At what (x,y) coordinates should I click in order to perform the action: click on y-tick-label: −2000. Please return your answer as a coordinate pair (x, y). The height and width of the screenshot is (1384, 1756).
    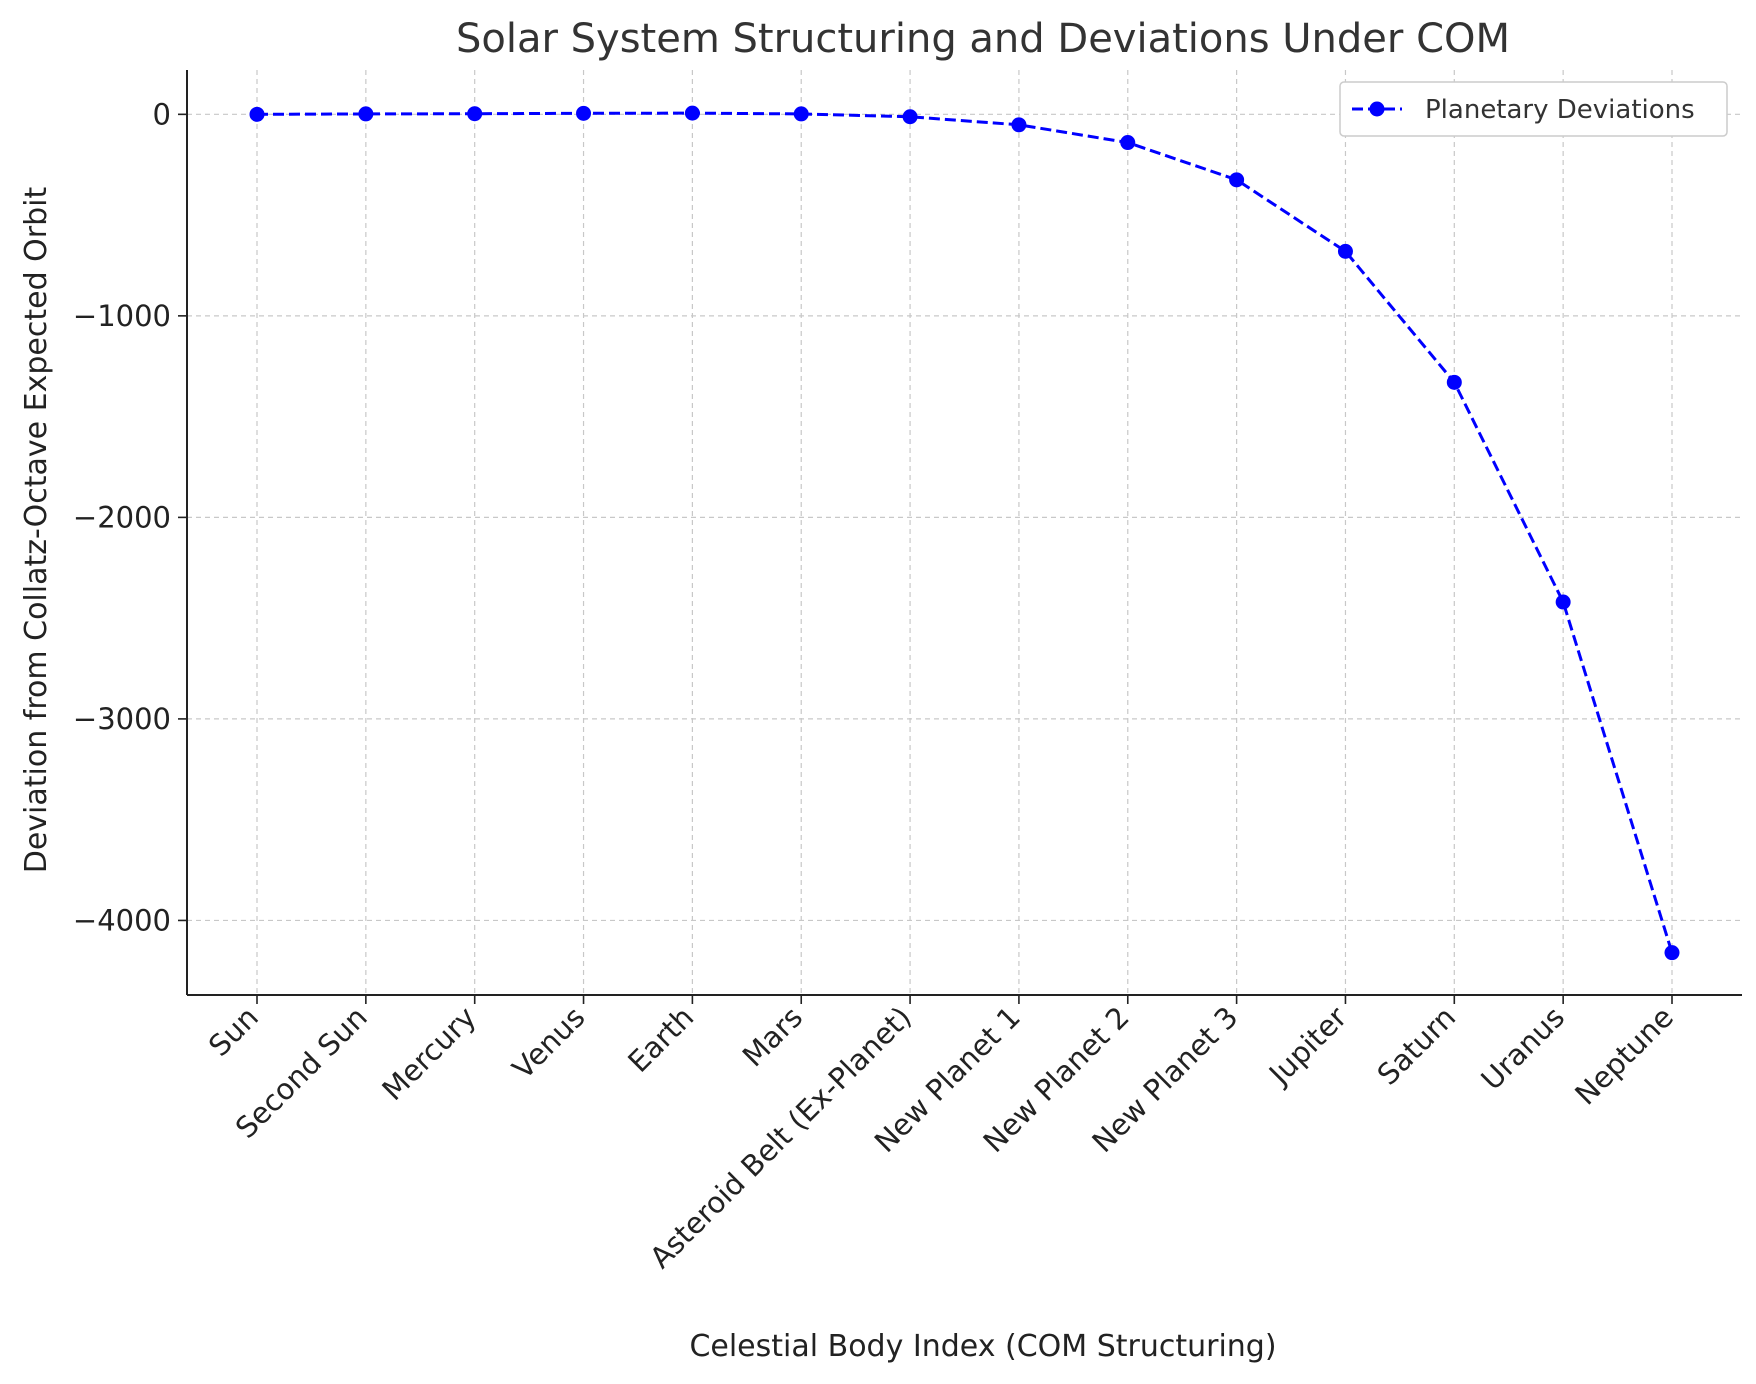
    Looking at the image, I should click on (122, 517).